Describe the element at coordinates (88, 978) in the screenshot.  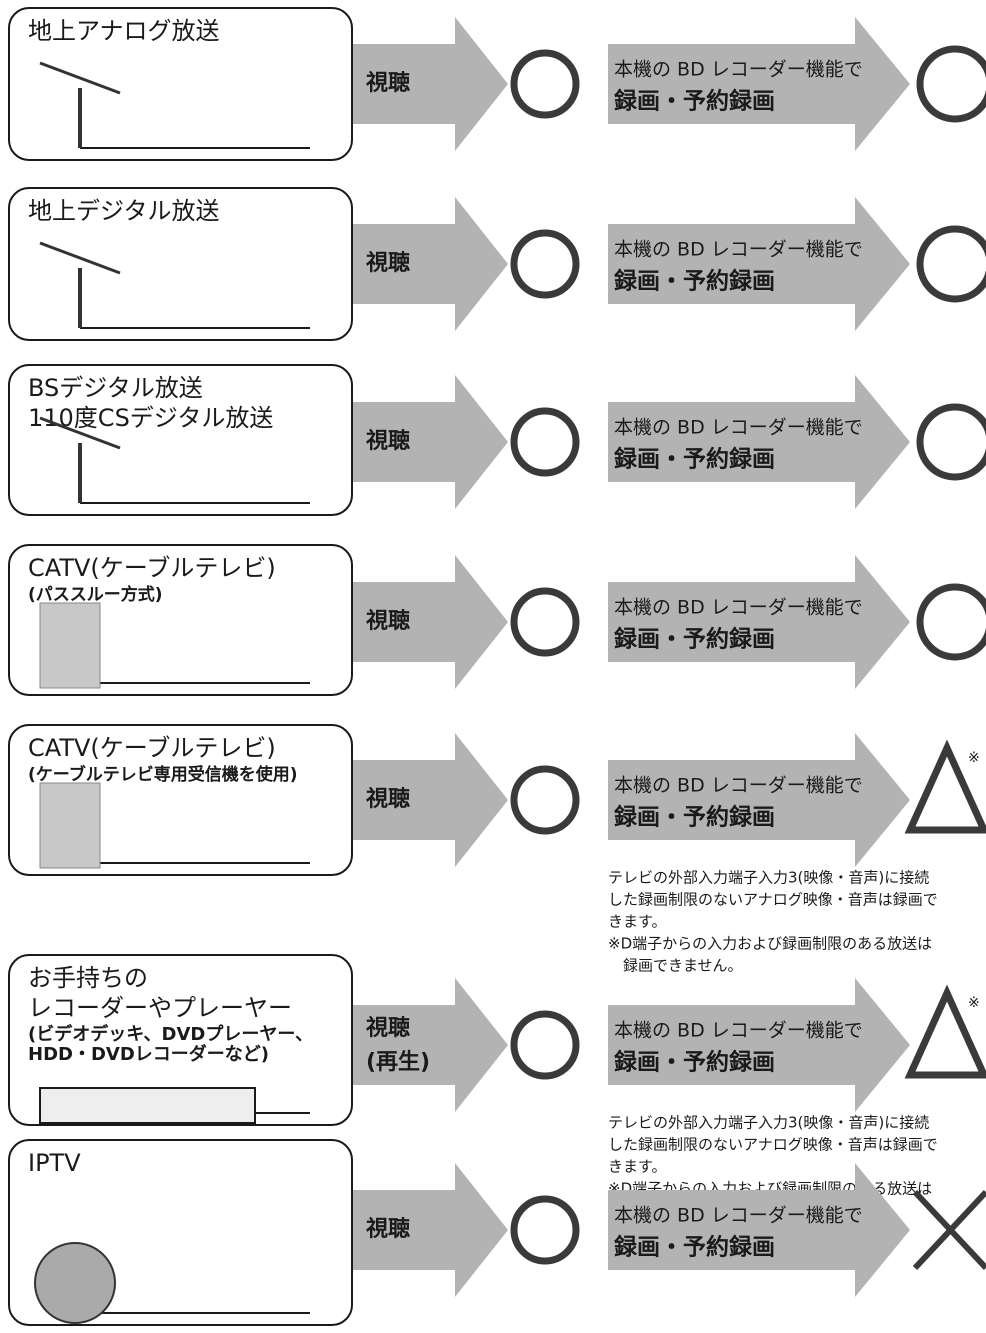
I see `source-label: お手持ちの` at that location.